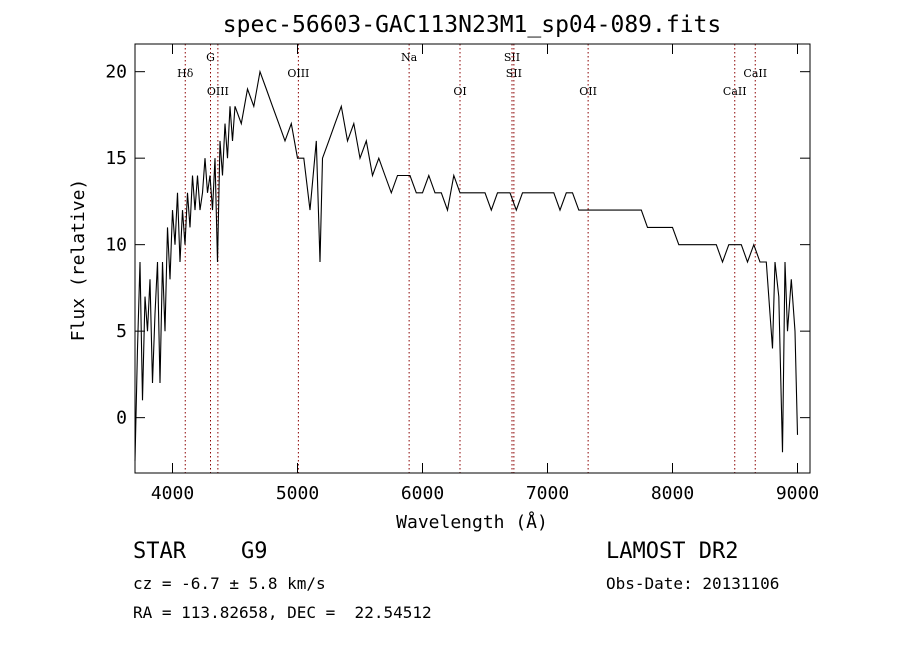  I want to click on chart-title: spec-56603-GAC113N23M1_sp04-089.fits, so click(472, 25).